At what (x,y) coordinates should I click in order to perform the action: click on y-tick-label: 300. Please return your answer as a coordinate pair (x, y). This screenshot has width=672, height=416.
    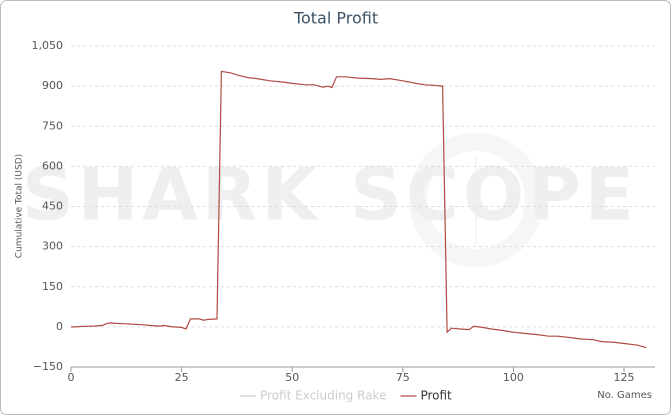
    Looking at the image, I should click on (52, 246).